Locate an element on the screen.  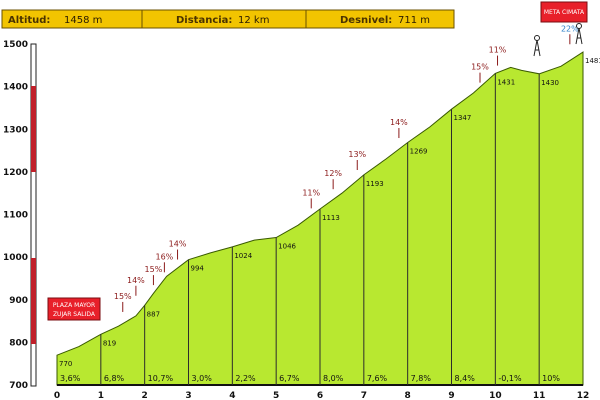
segment-gradient-label: 7,8% is located at coordinates (421, 378).